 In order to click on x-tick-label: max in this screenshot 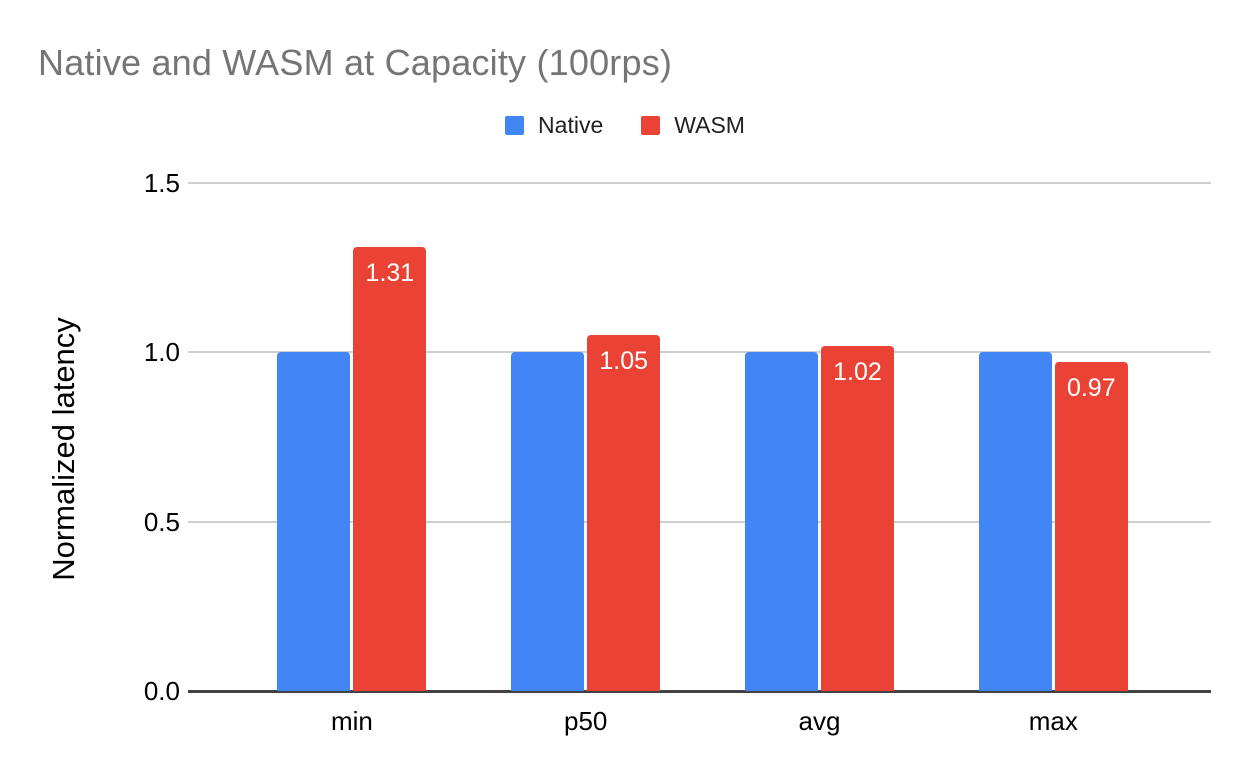, I will do `click(1053, 721)`.